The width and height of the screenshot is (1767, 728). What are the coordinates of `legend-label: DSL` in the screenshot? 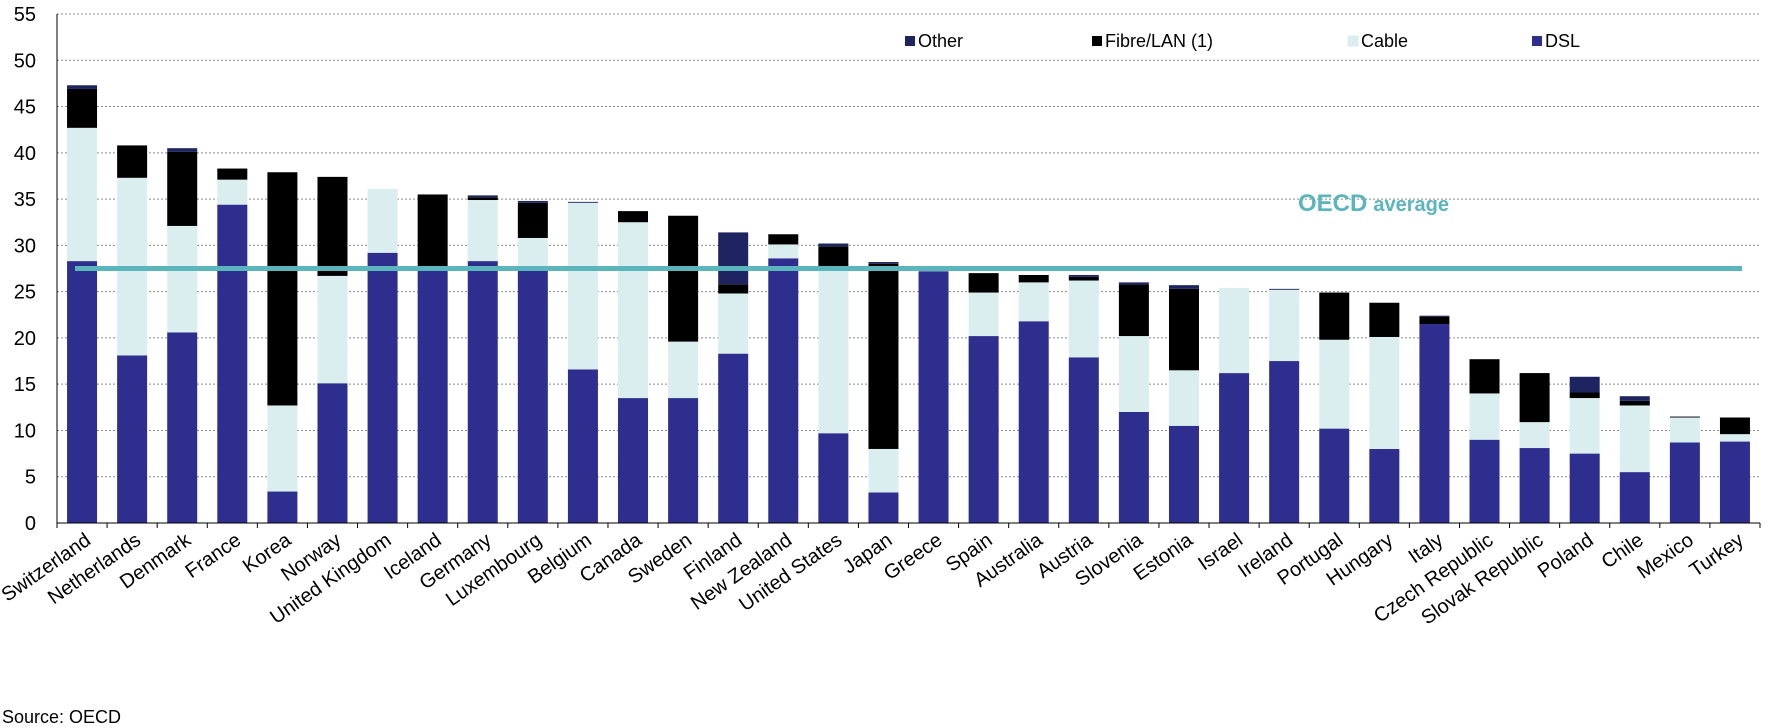 It's located at (1562, 41).